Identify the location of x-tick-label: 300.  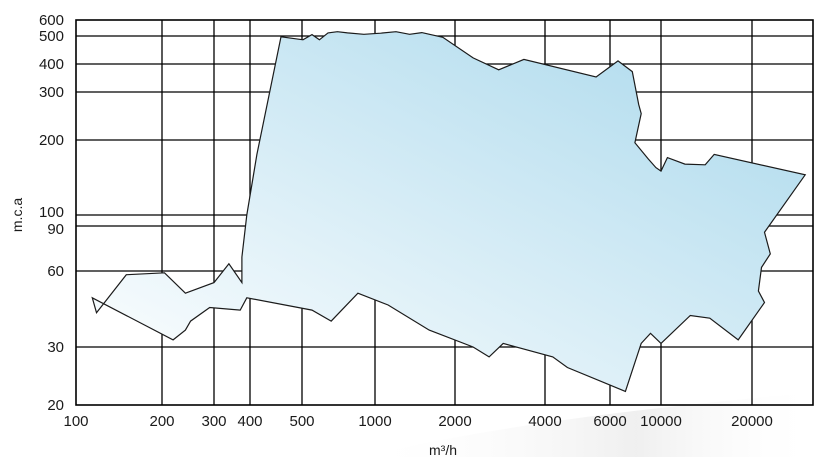
(213, 421).